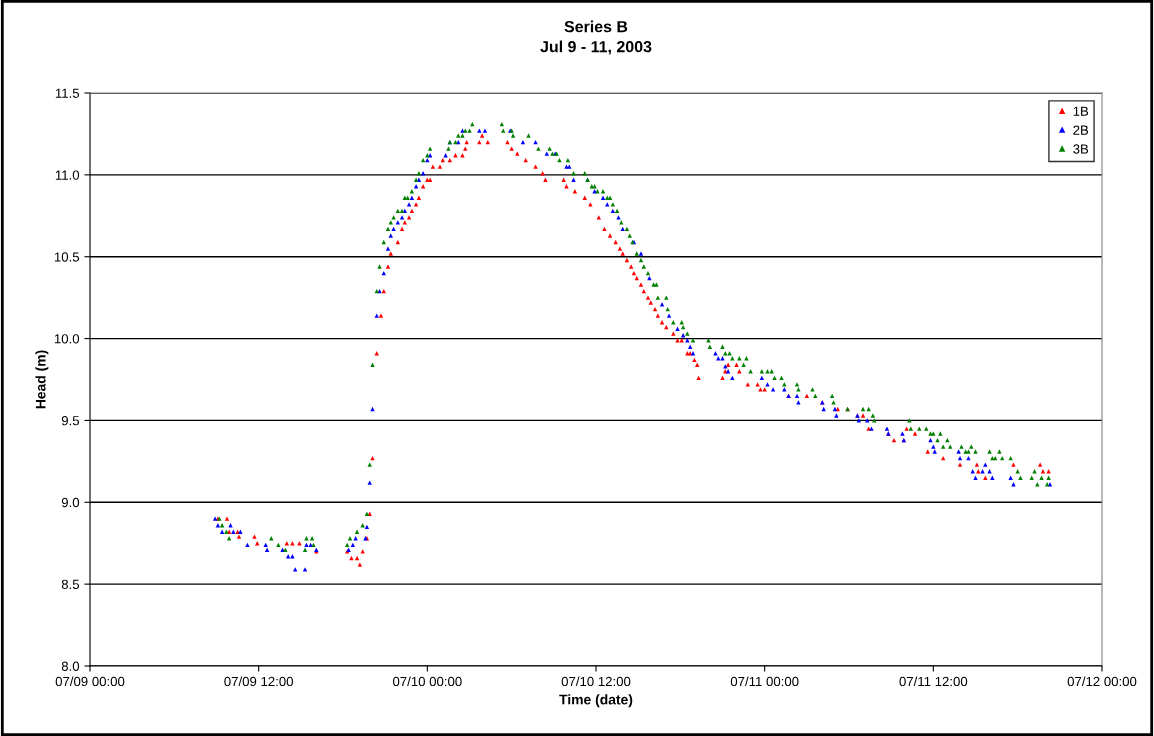  What do you see at coordinates (259, 681) in the screenshot?
I see `x-tick-label: 07/09 12:00` at bounding box center [259, 681].